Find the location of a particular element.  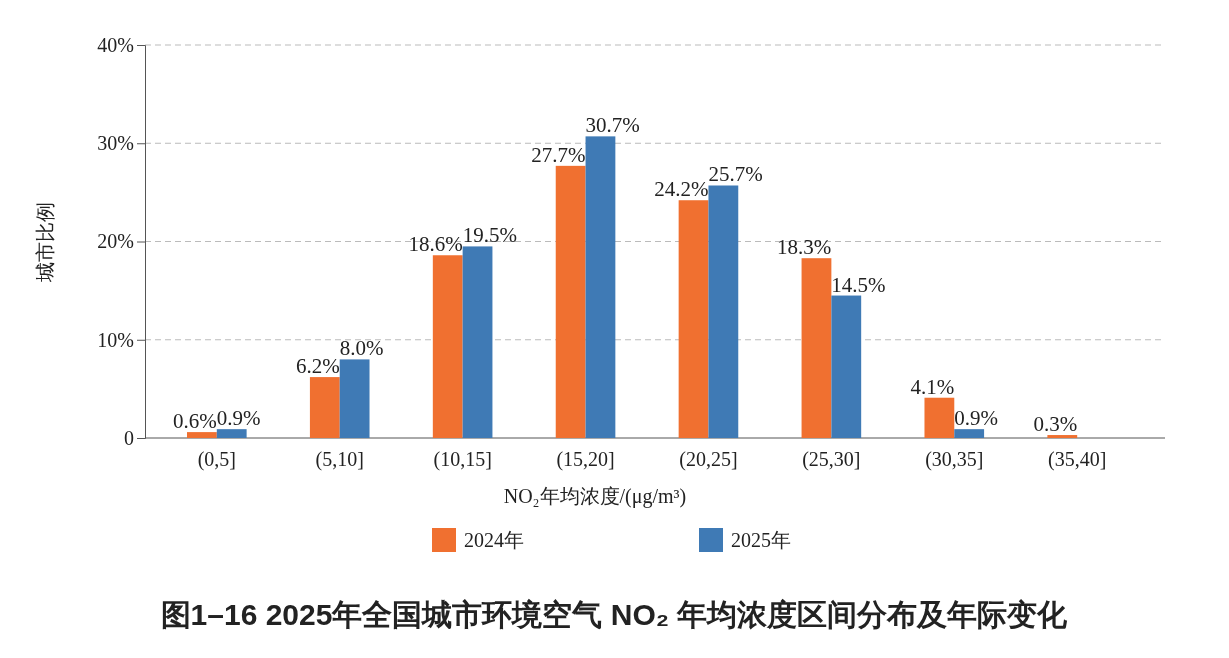

data-label: 8.0% is located at coordinates (361, 348).